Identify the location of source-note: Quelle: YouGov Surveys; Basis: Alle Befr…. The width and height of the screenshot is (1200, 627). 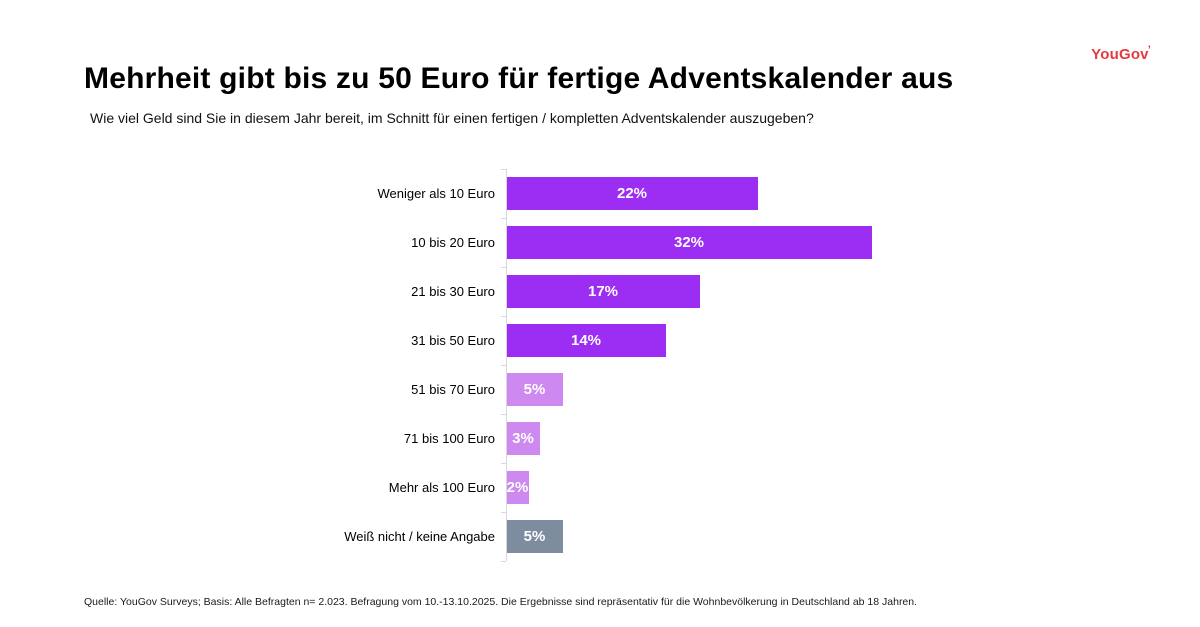
(501, 602).